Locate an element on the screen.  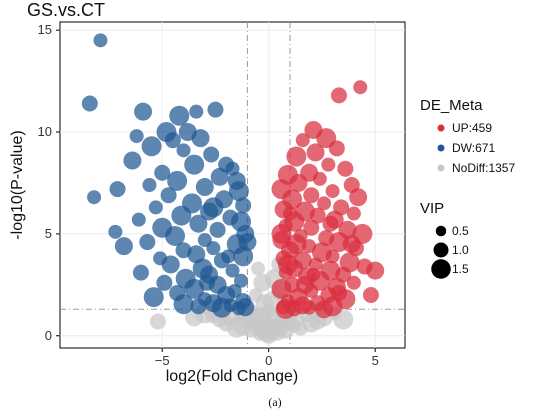
y-tick-label: 0 is located at coordinates (48, 335).